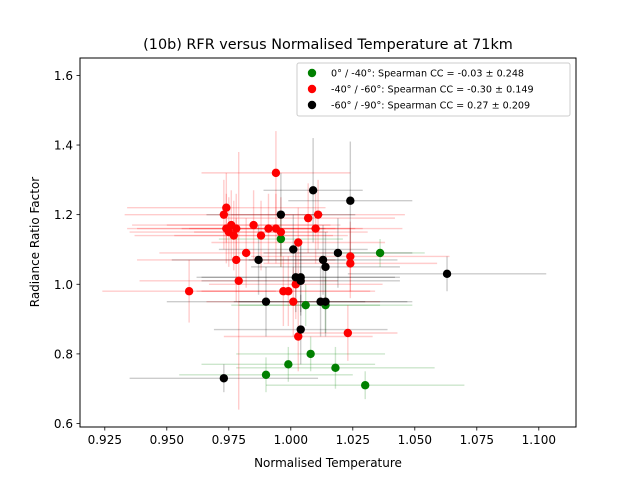  I want to click on y-tick-label: 1.2, so click(63, 215).